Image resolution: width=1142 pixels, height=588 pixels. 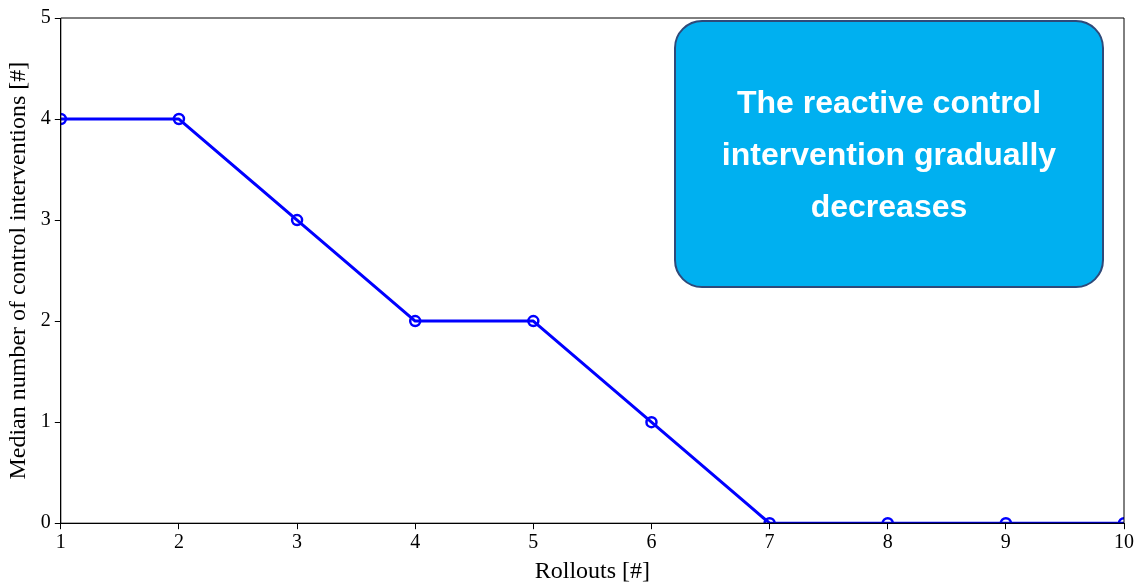 What do you see at coordinates (178, 541) in the screenshot?
I see `x-tick-label: 2` at bounding box center [178, 541].